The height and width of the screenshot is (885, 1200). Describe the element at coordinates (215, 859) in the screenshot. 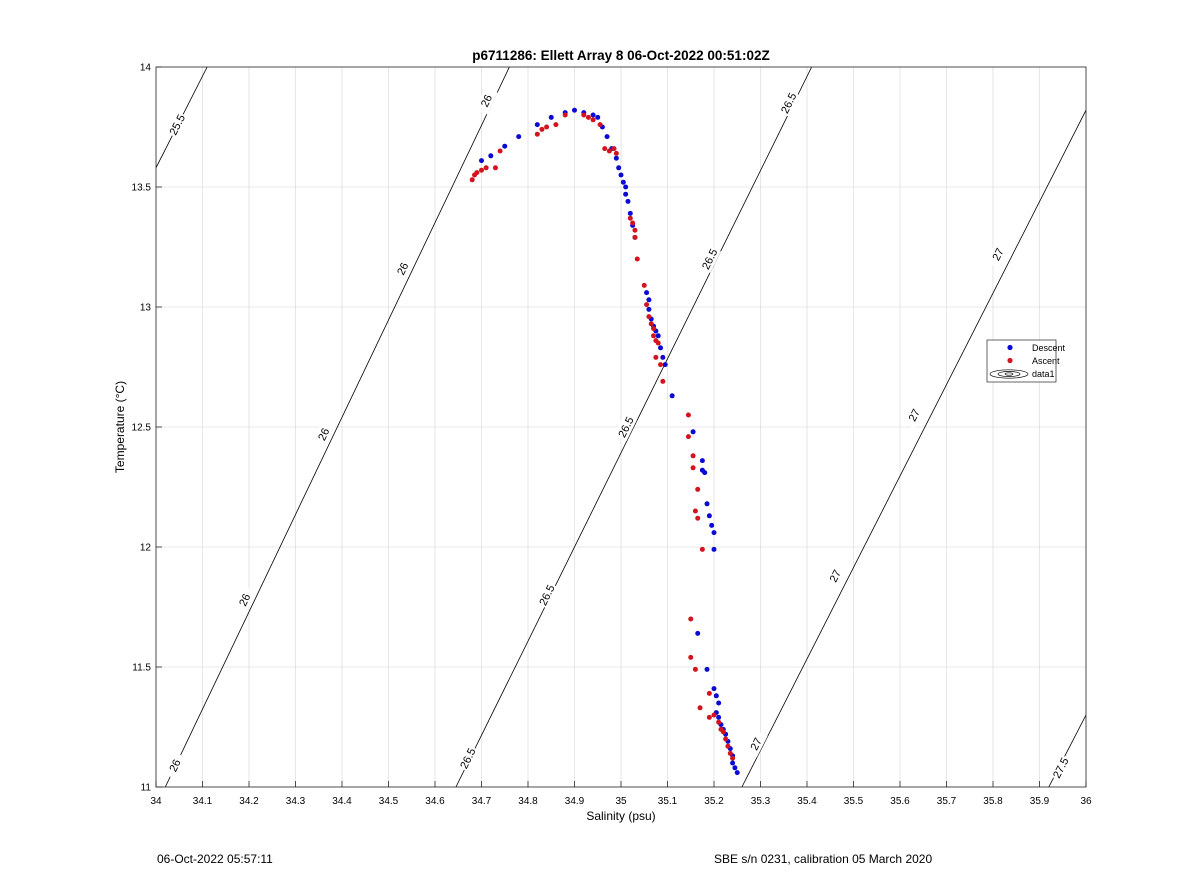

I see `footer-timestamp: 06-Oct-2022 05:57:11` at that location.